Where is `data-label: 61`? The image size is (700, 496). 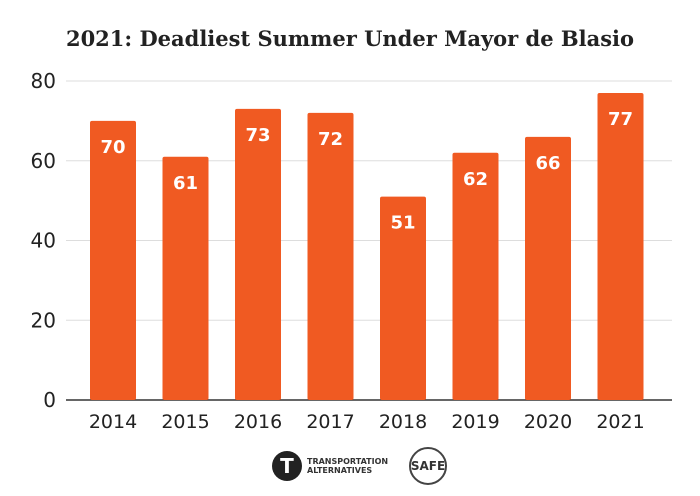 data-label: 61 is located at coordinates (185, 183).